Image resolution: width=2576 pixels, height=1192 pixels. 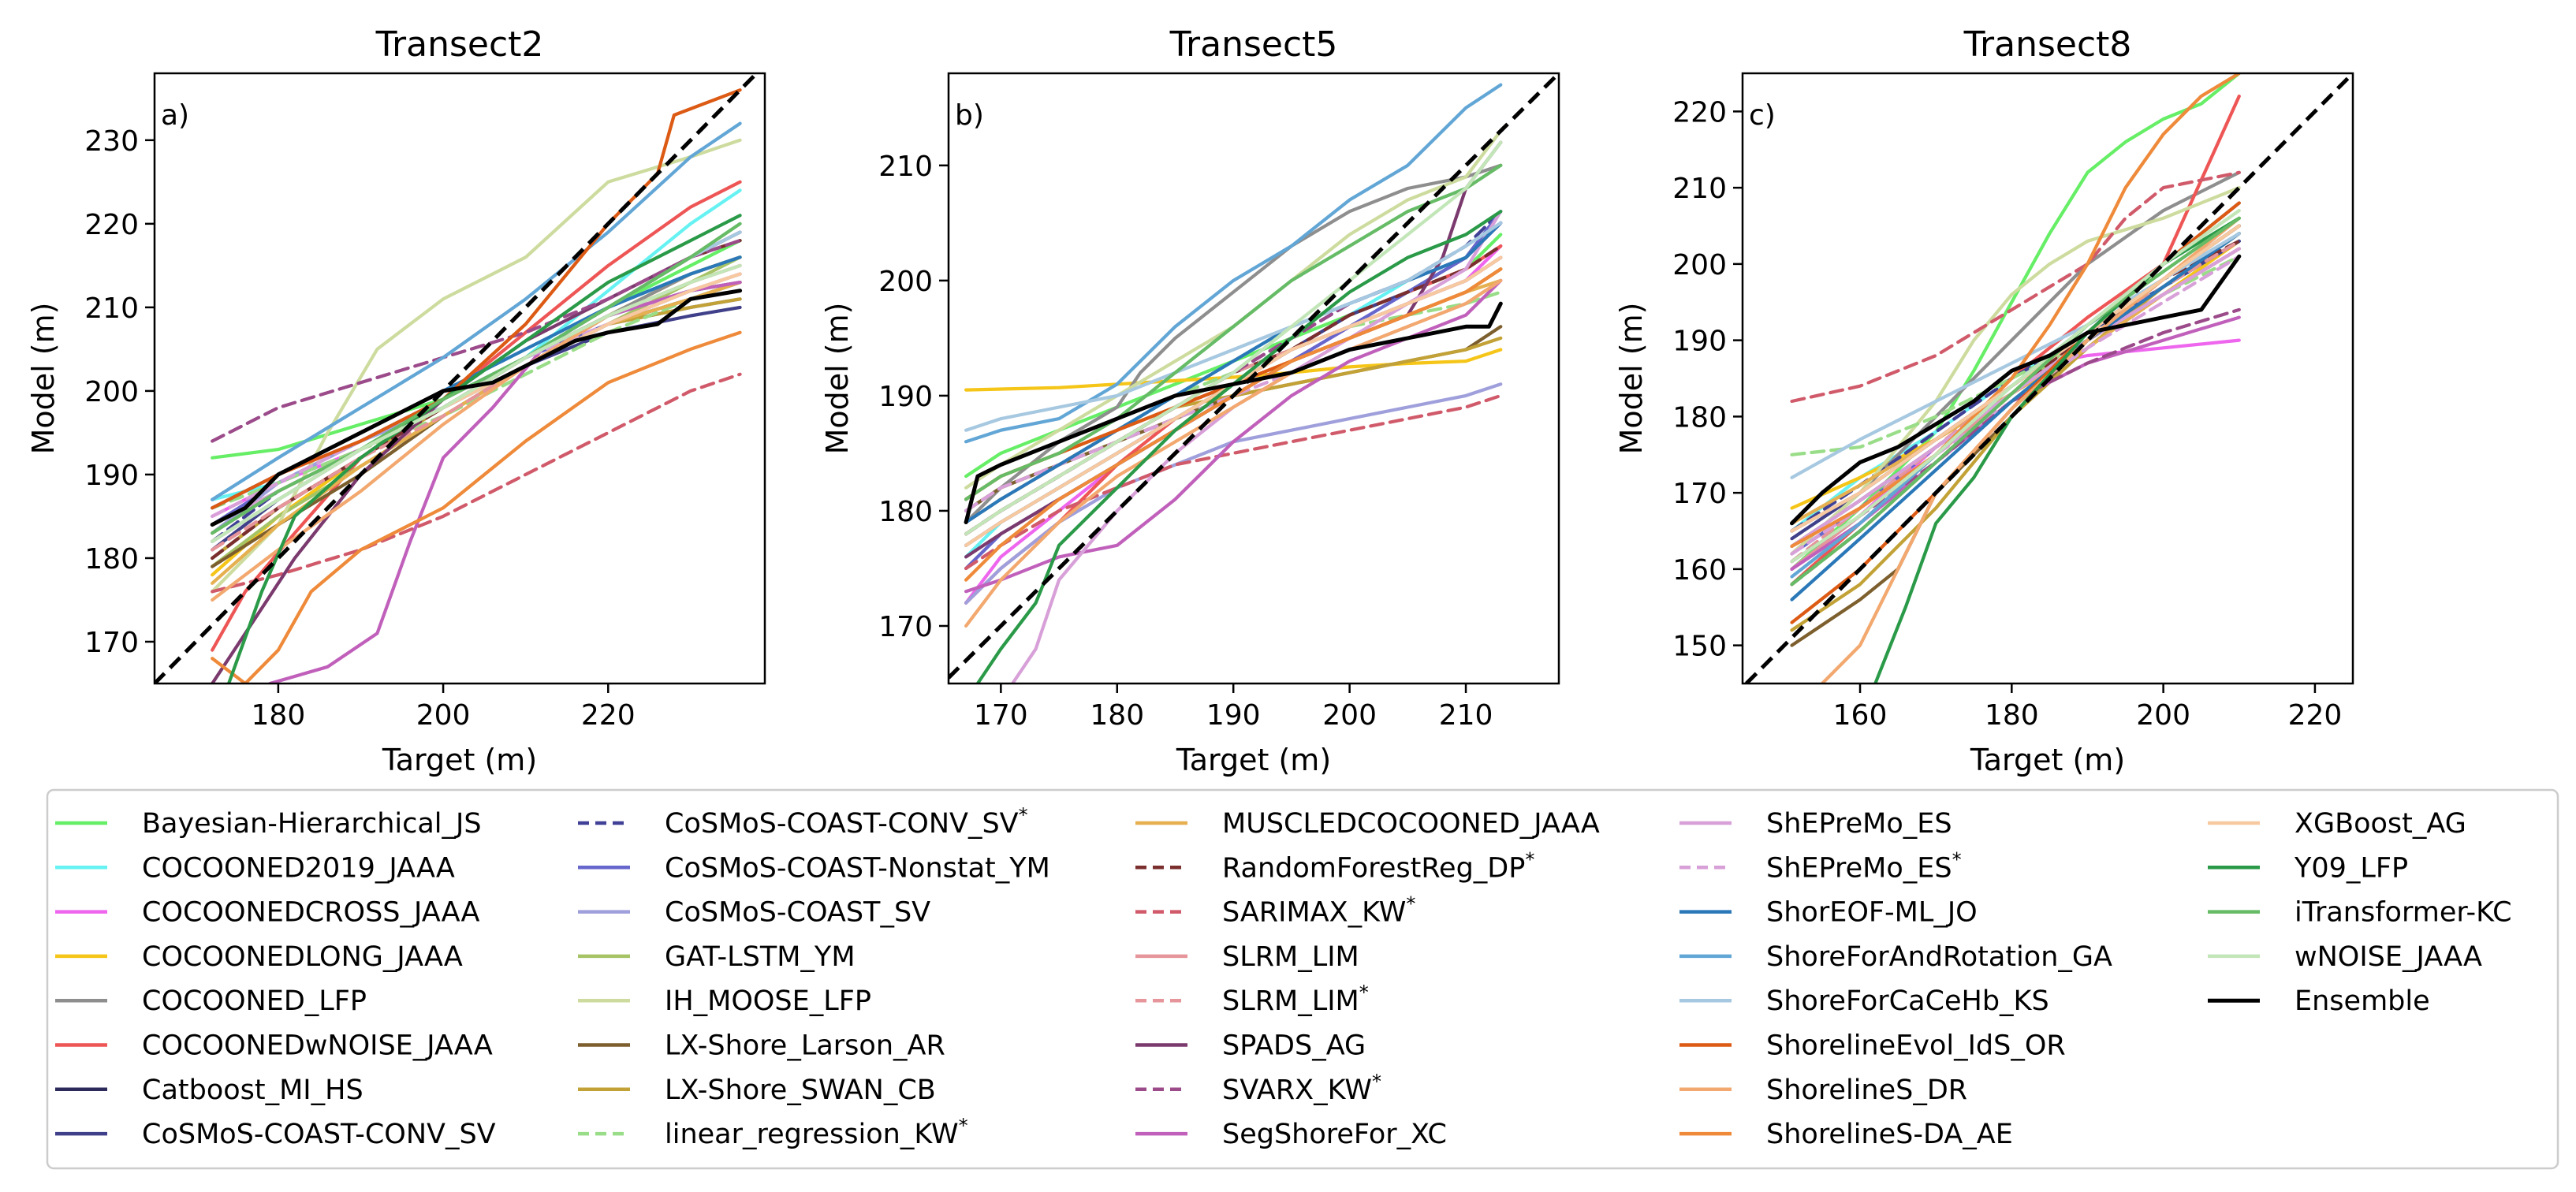 What do you see at coordinates (311, 913) in the screenshot?
I see `legend-label: COCOONEDCROSS_JAAA` at bounding box center [311, 913].